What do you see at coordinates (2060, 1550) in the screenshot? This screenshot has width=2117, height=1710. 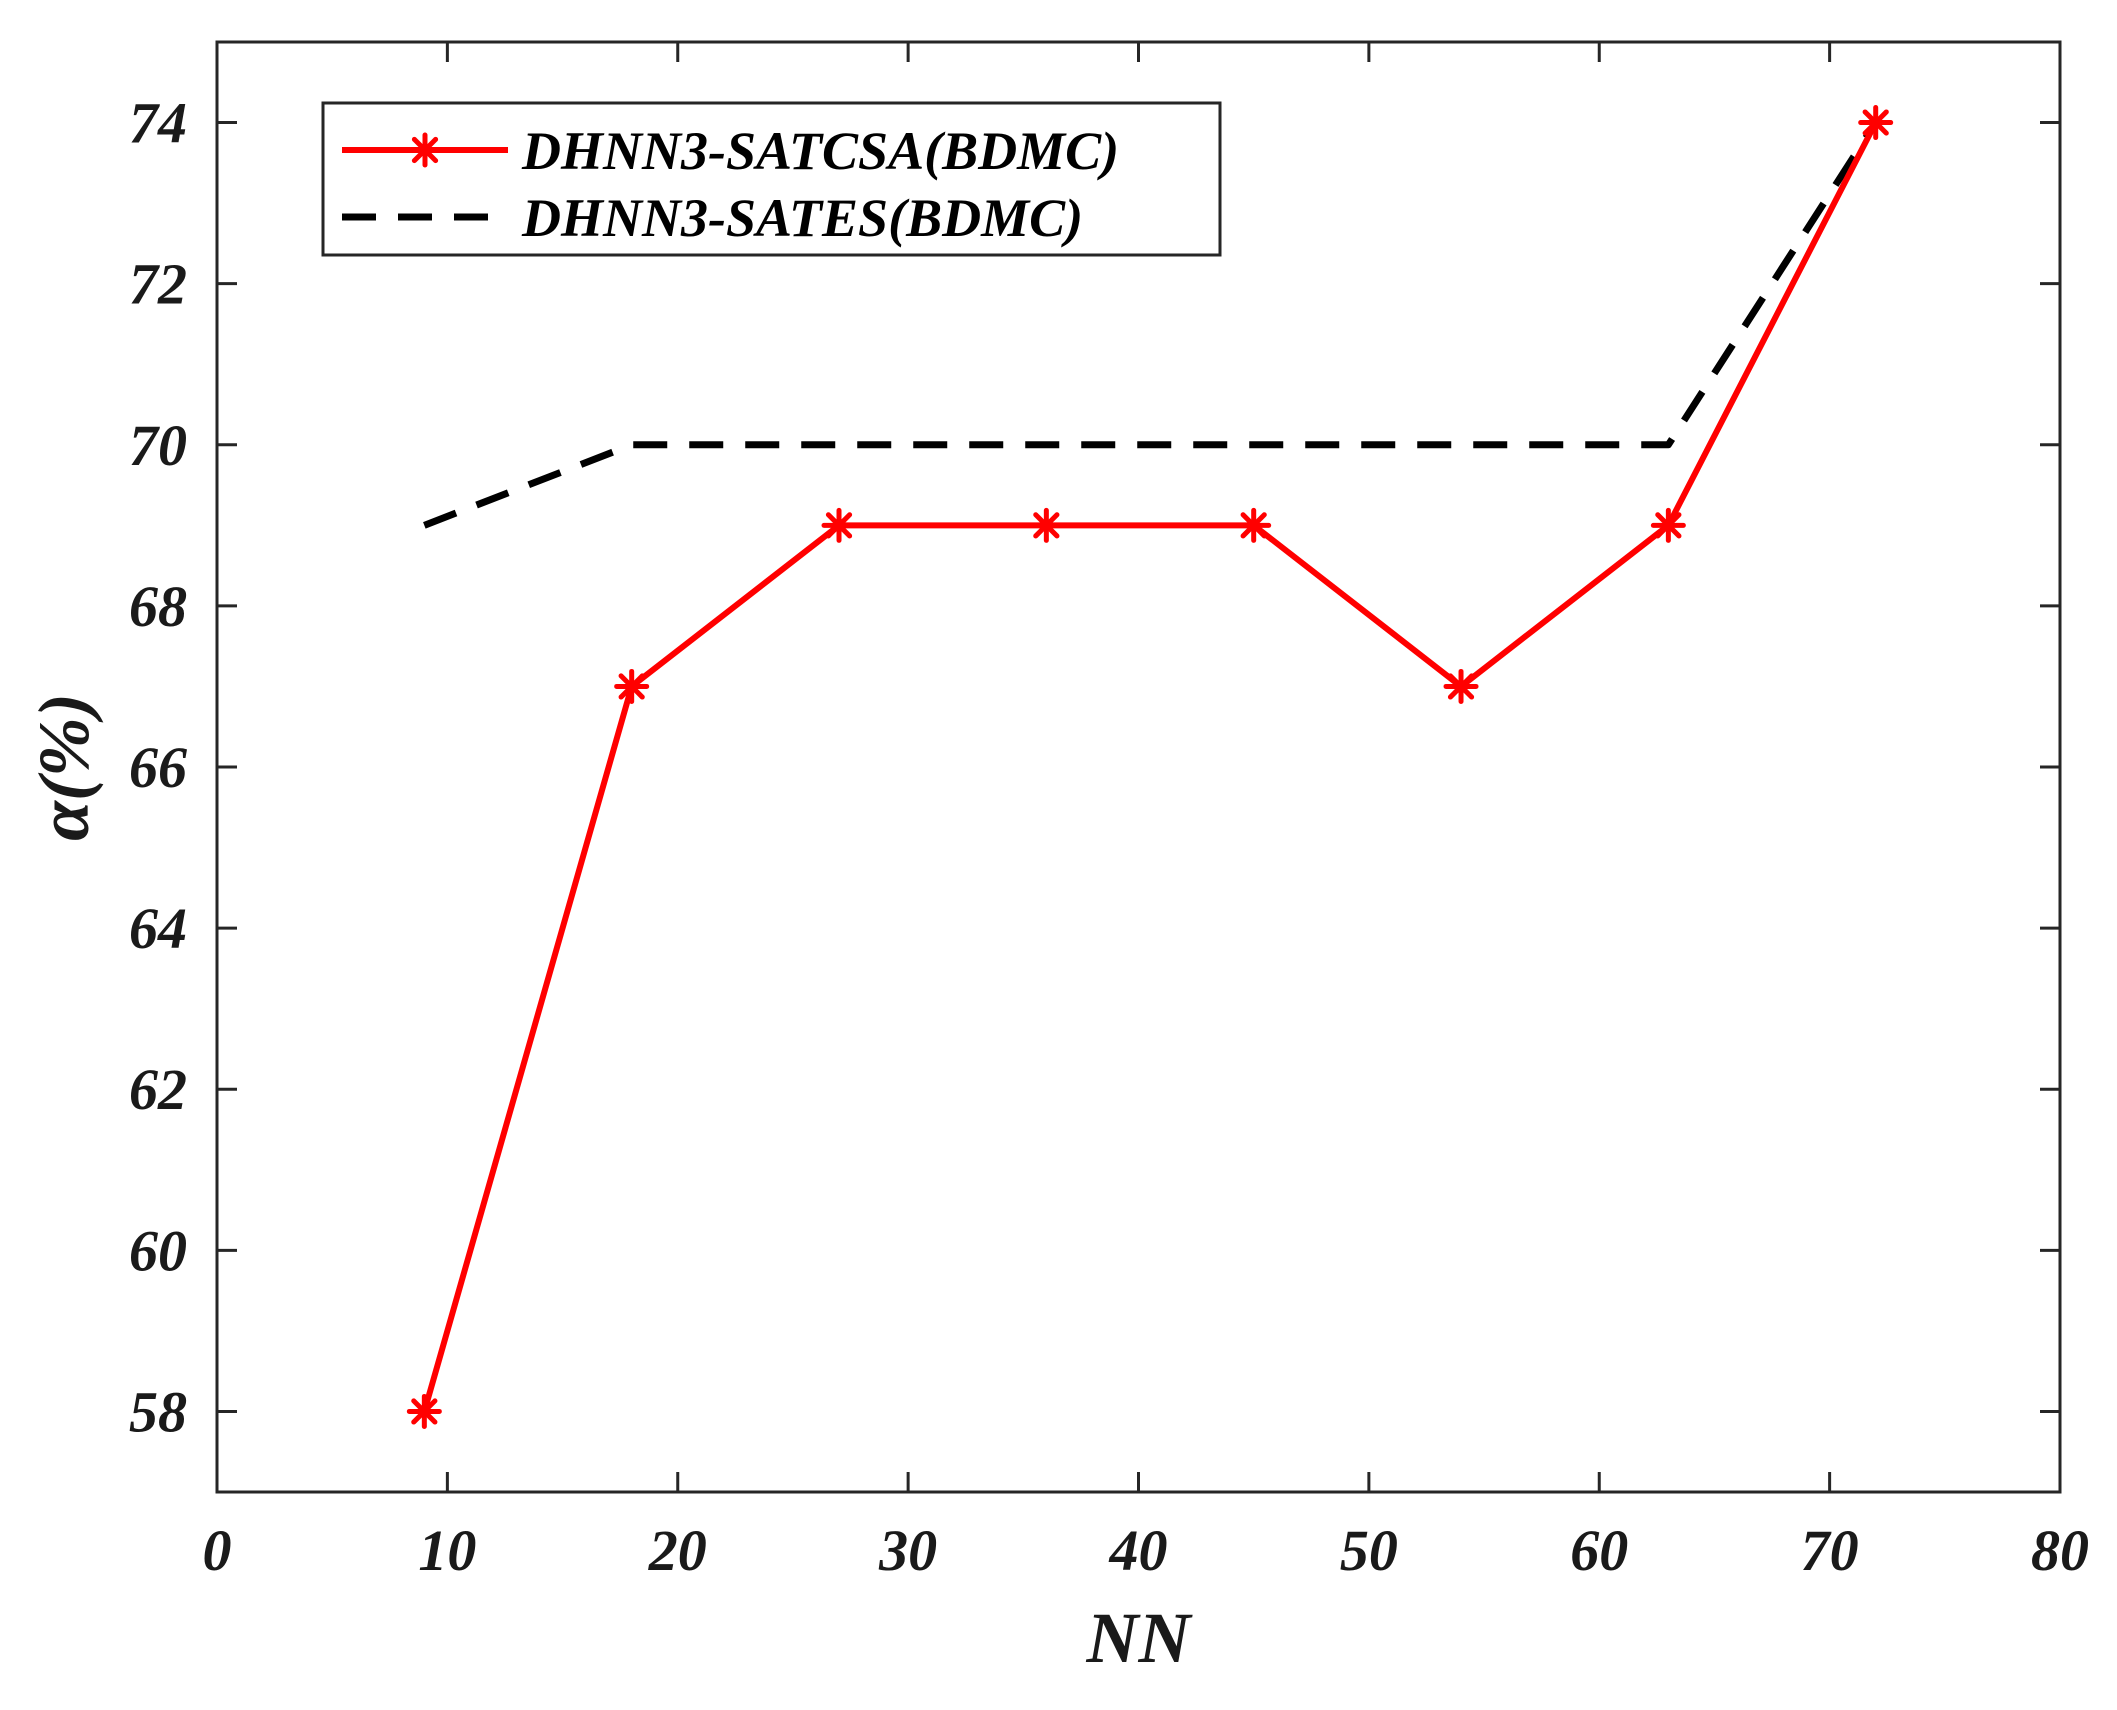 I see `x-tick-label: 80` at bounding box center [2060, 1550].